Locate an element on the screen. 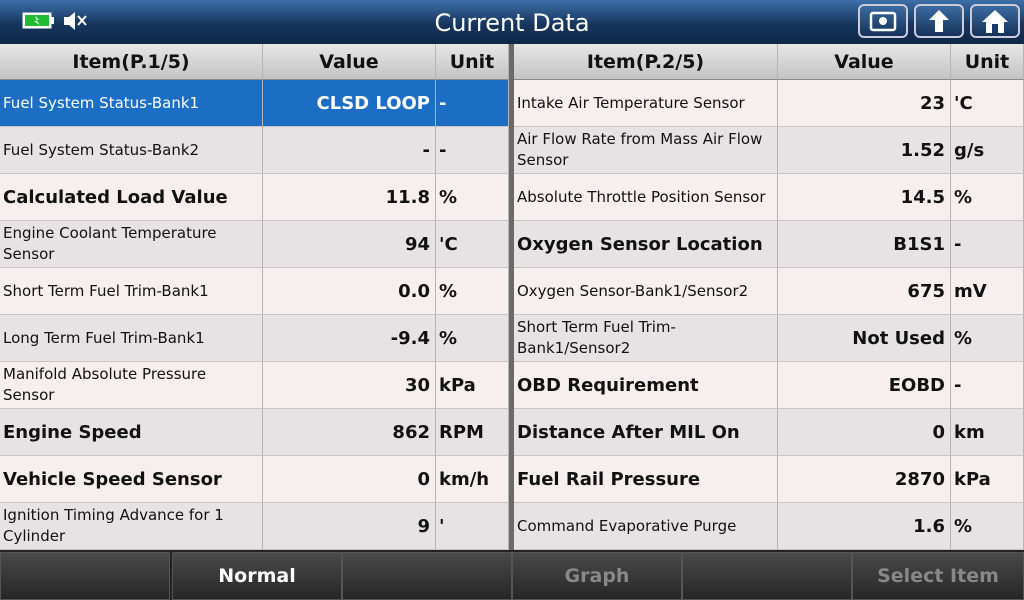 The width and height of the screenshot is (1024, 600). back-button is located at coordinates (939, 21).